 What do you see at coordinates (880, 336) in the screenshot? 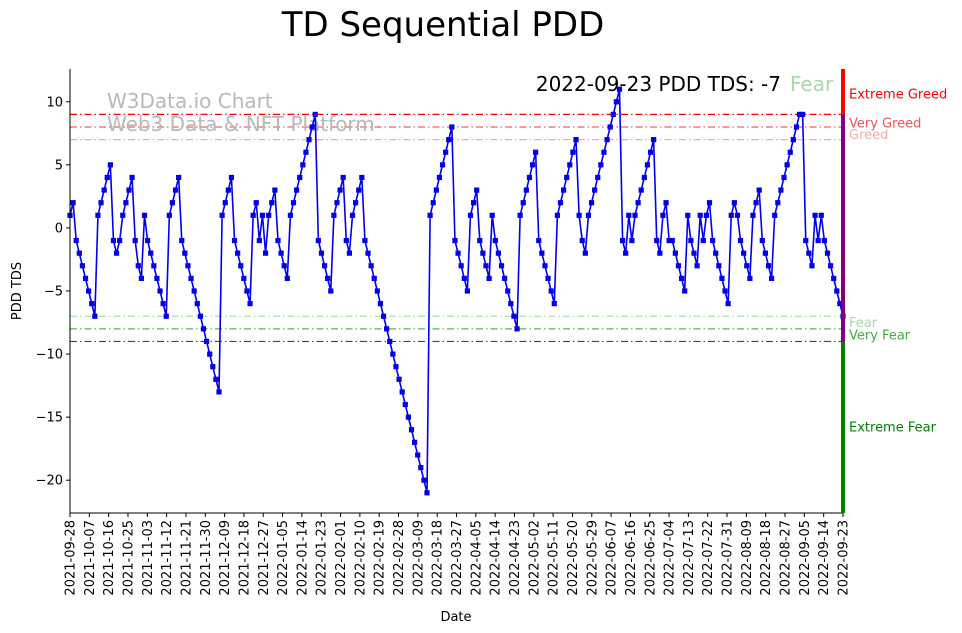
I see `zone-label: Very Fear` at bounding box center [880, 336].